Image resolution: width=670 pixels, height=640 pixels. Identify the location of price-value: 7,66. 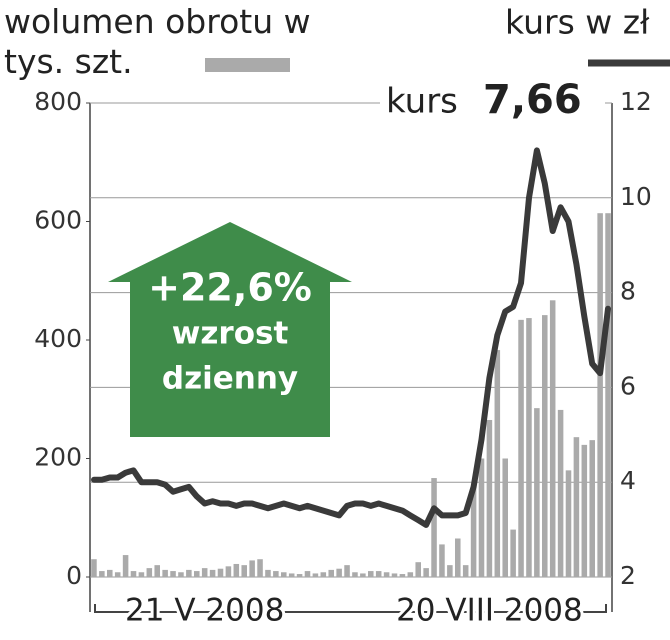
(532, 100).